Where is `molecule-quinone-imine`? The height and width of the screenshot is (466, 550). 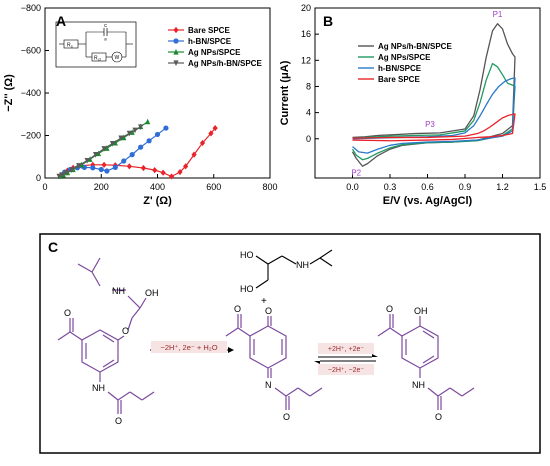 molecule-quinone-imine is located at coordinates (274, 362).